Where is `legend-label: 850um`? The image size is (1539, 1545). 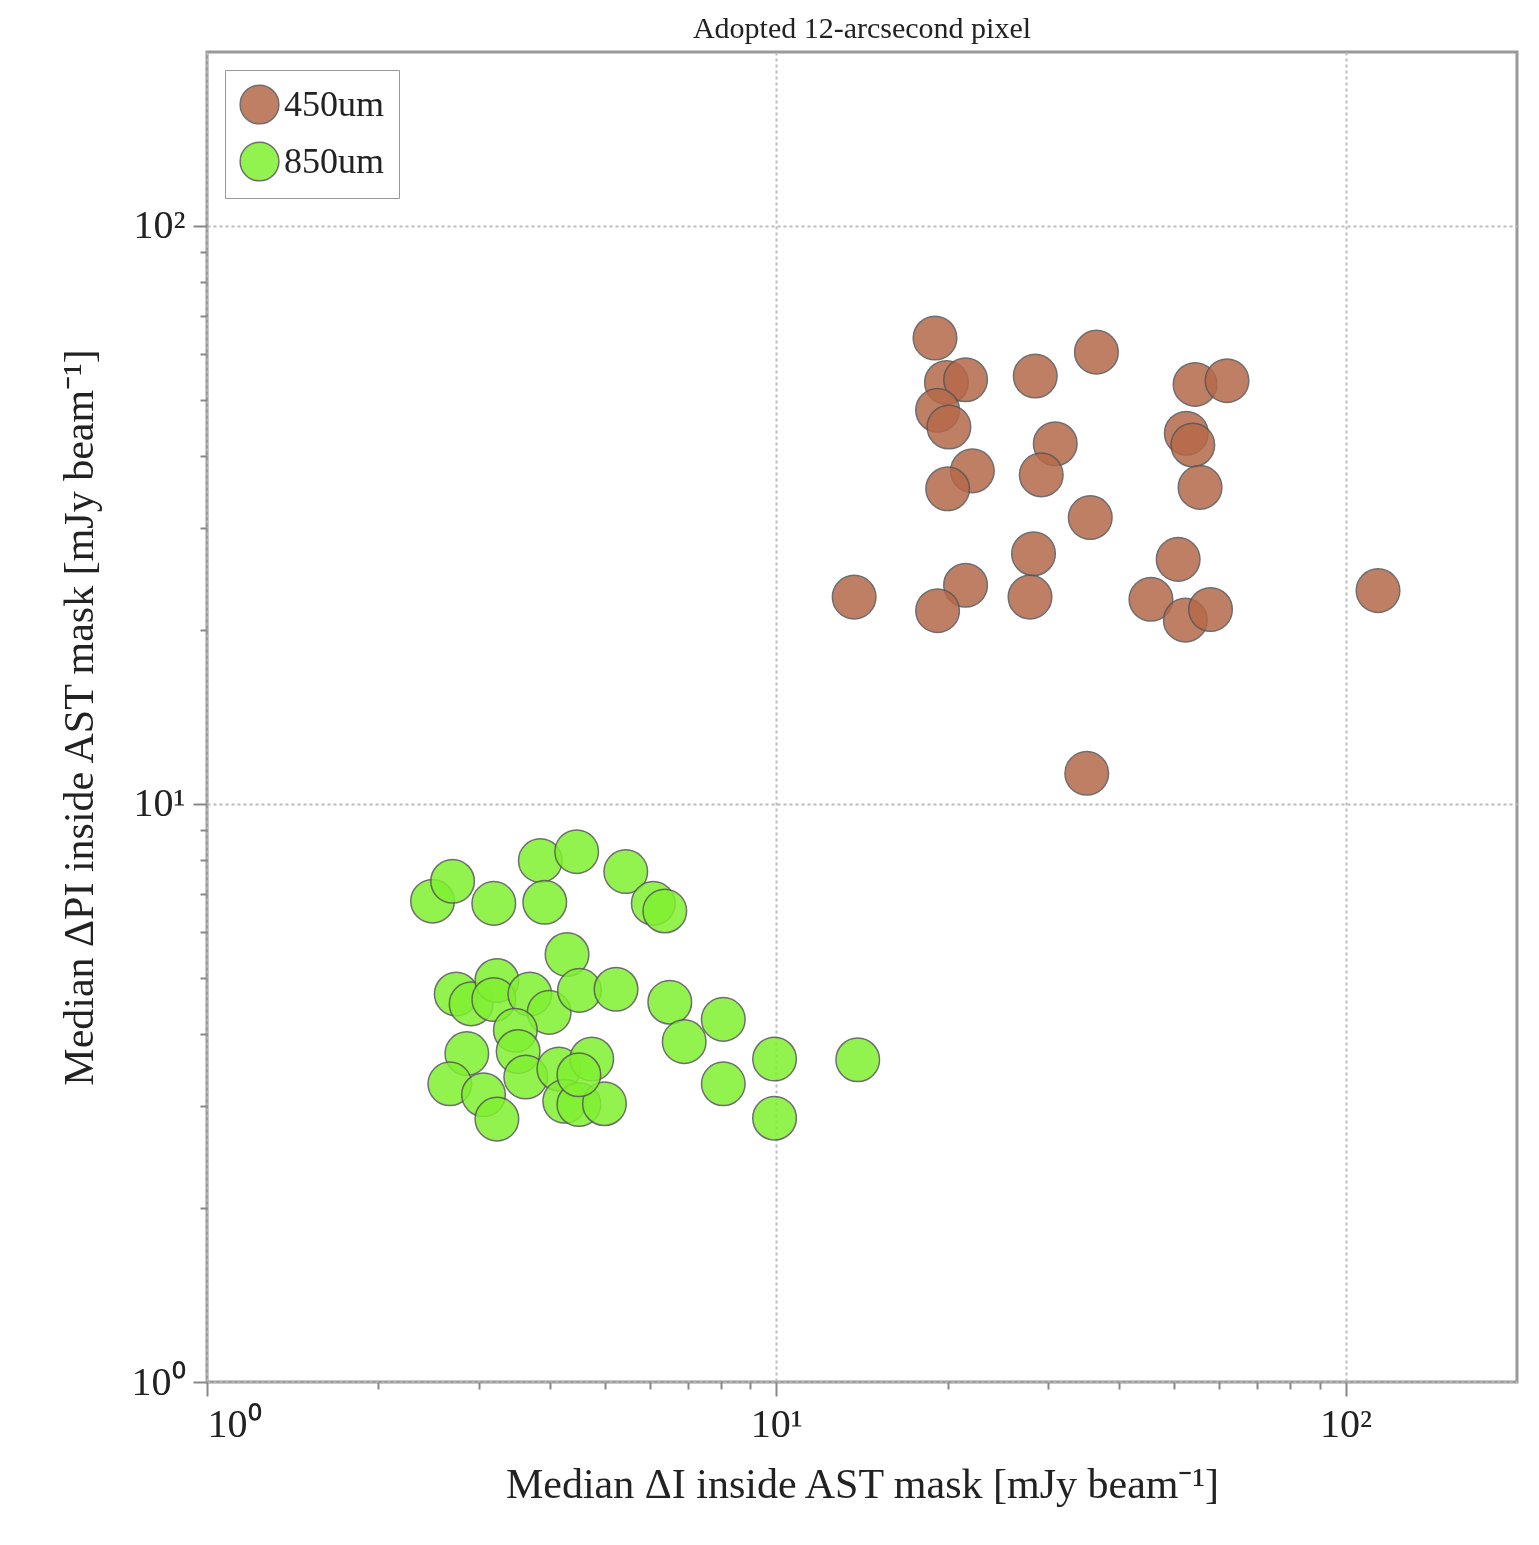
legend-label: 850um is located at coordinates (334, 160).